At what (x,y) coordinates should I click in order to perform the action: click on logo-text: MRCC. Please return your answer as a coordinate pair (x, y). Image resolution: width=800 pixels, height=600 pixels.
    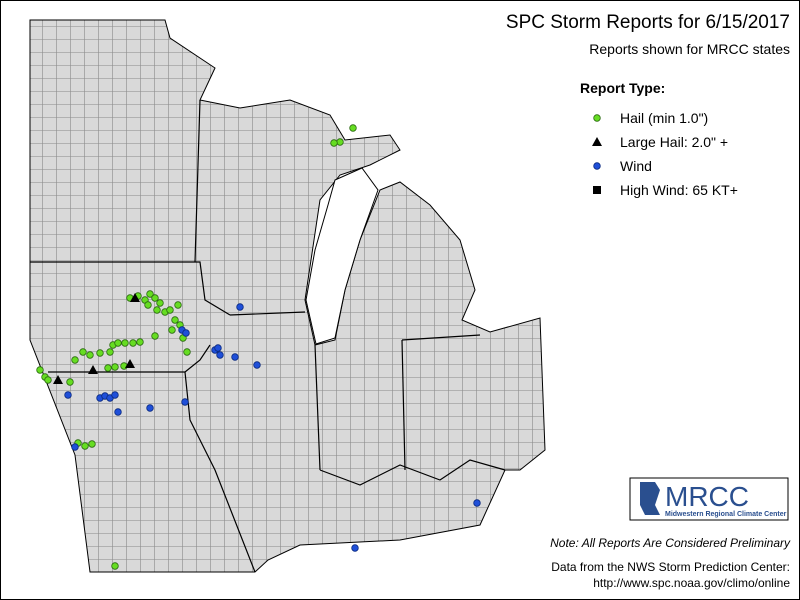
    Looking at the image, I should click on (707, 496).